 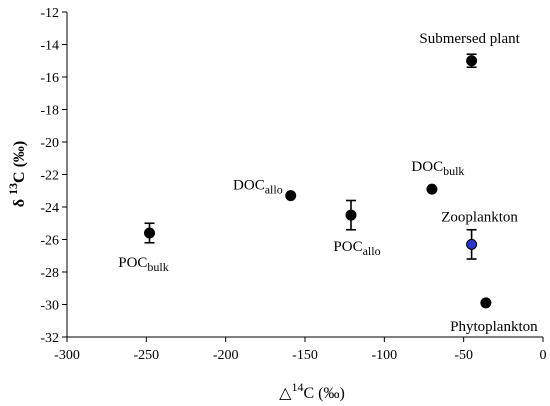 I want to click on y-tick-label: -32, so click(x=49, y=338).